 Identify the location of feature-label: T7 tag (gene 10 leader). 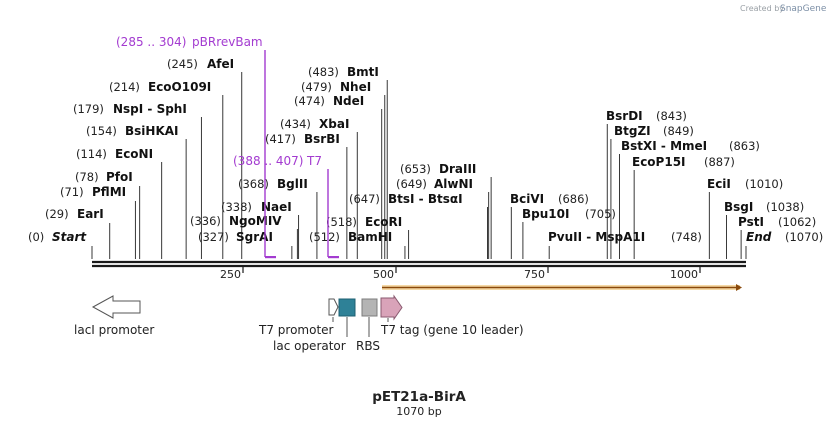
(452, 330).